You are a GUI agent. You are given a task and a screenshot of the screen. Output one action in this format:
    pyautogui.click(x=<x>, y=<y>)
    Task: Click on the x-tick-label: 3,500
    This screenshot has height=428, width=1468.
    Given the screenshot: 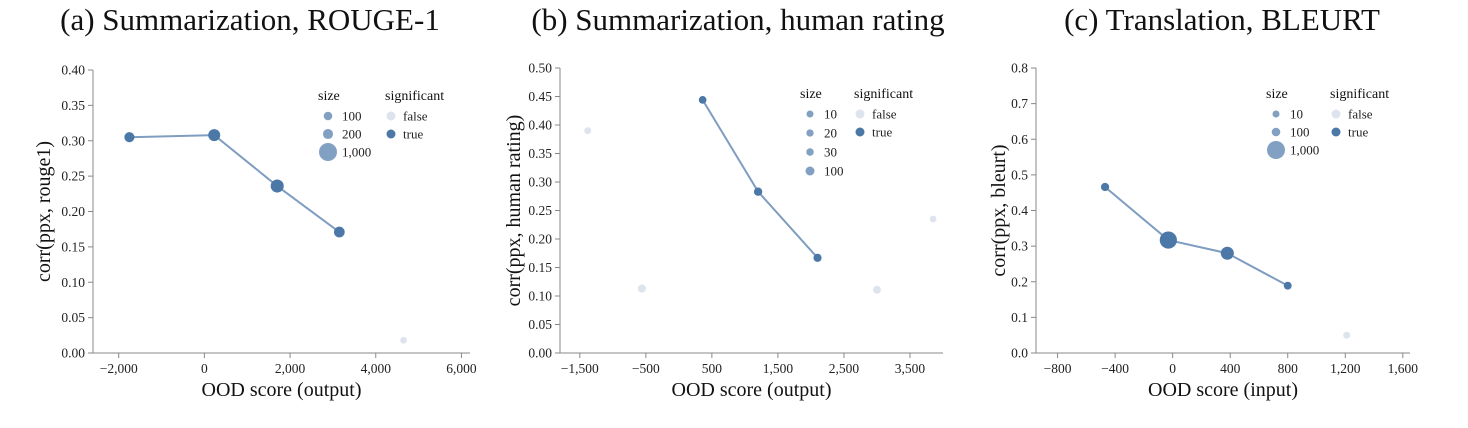 What is the action you would take?
    pyautogui.click(x=910, y=368)
    